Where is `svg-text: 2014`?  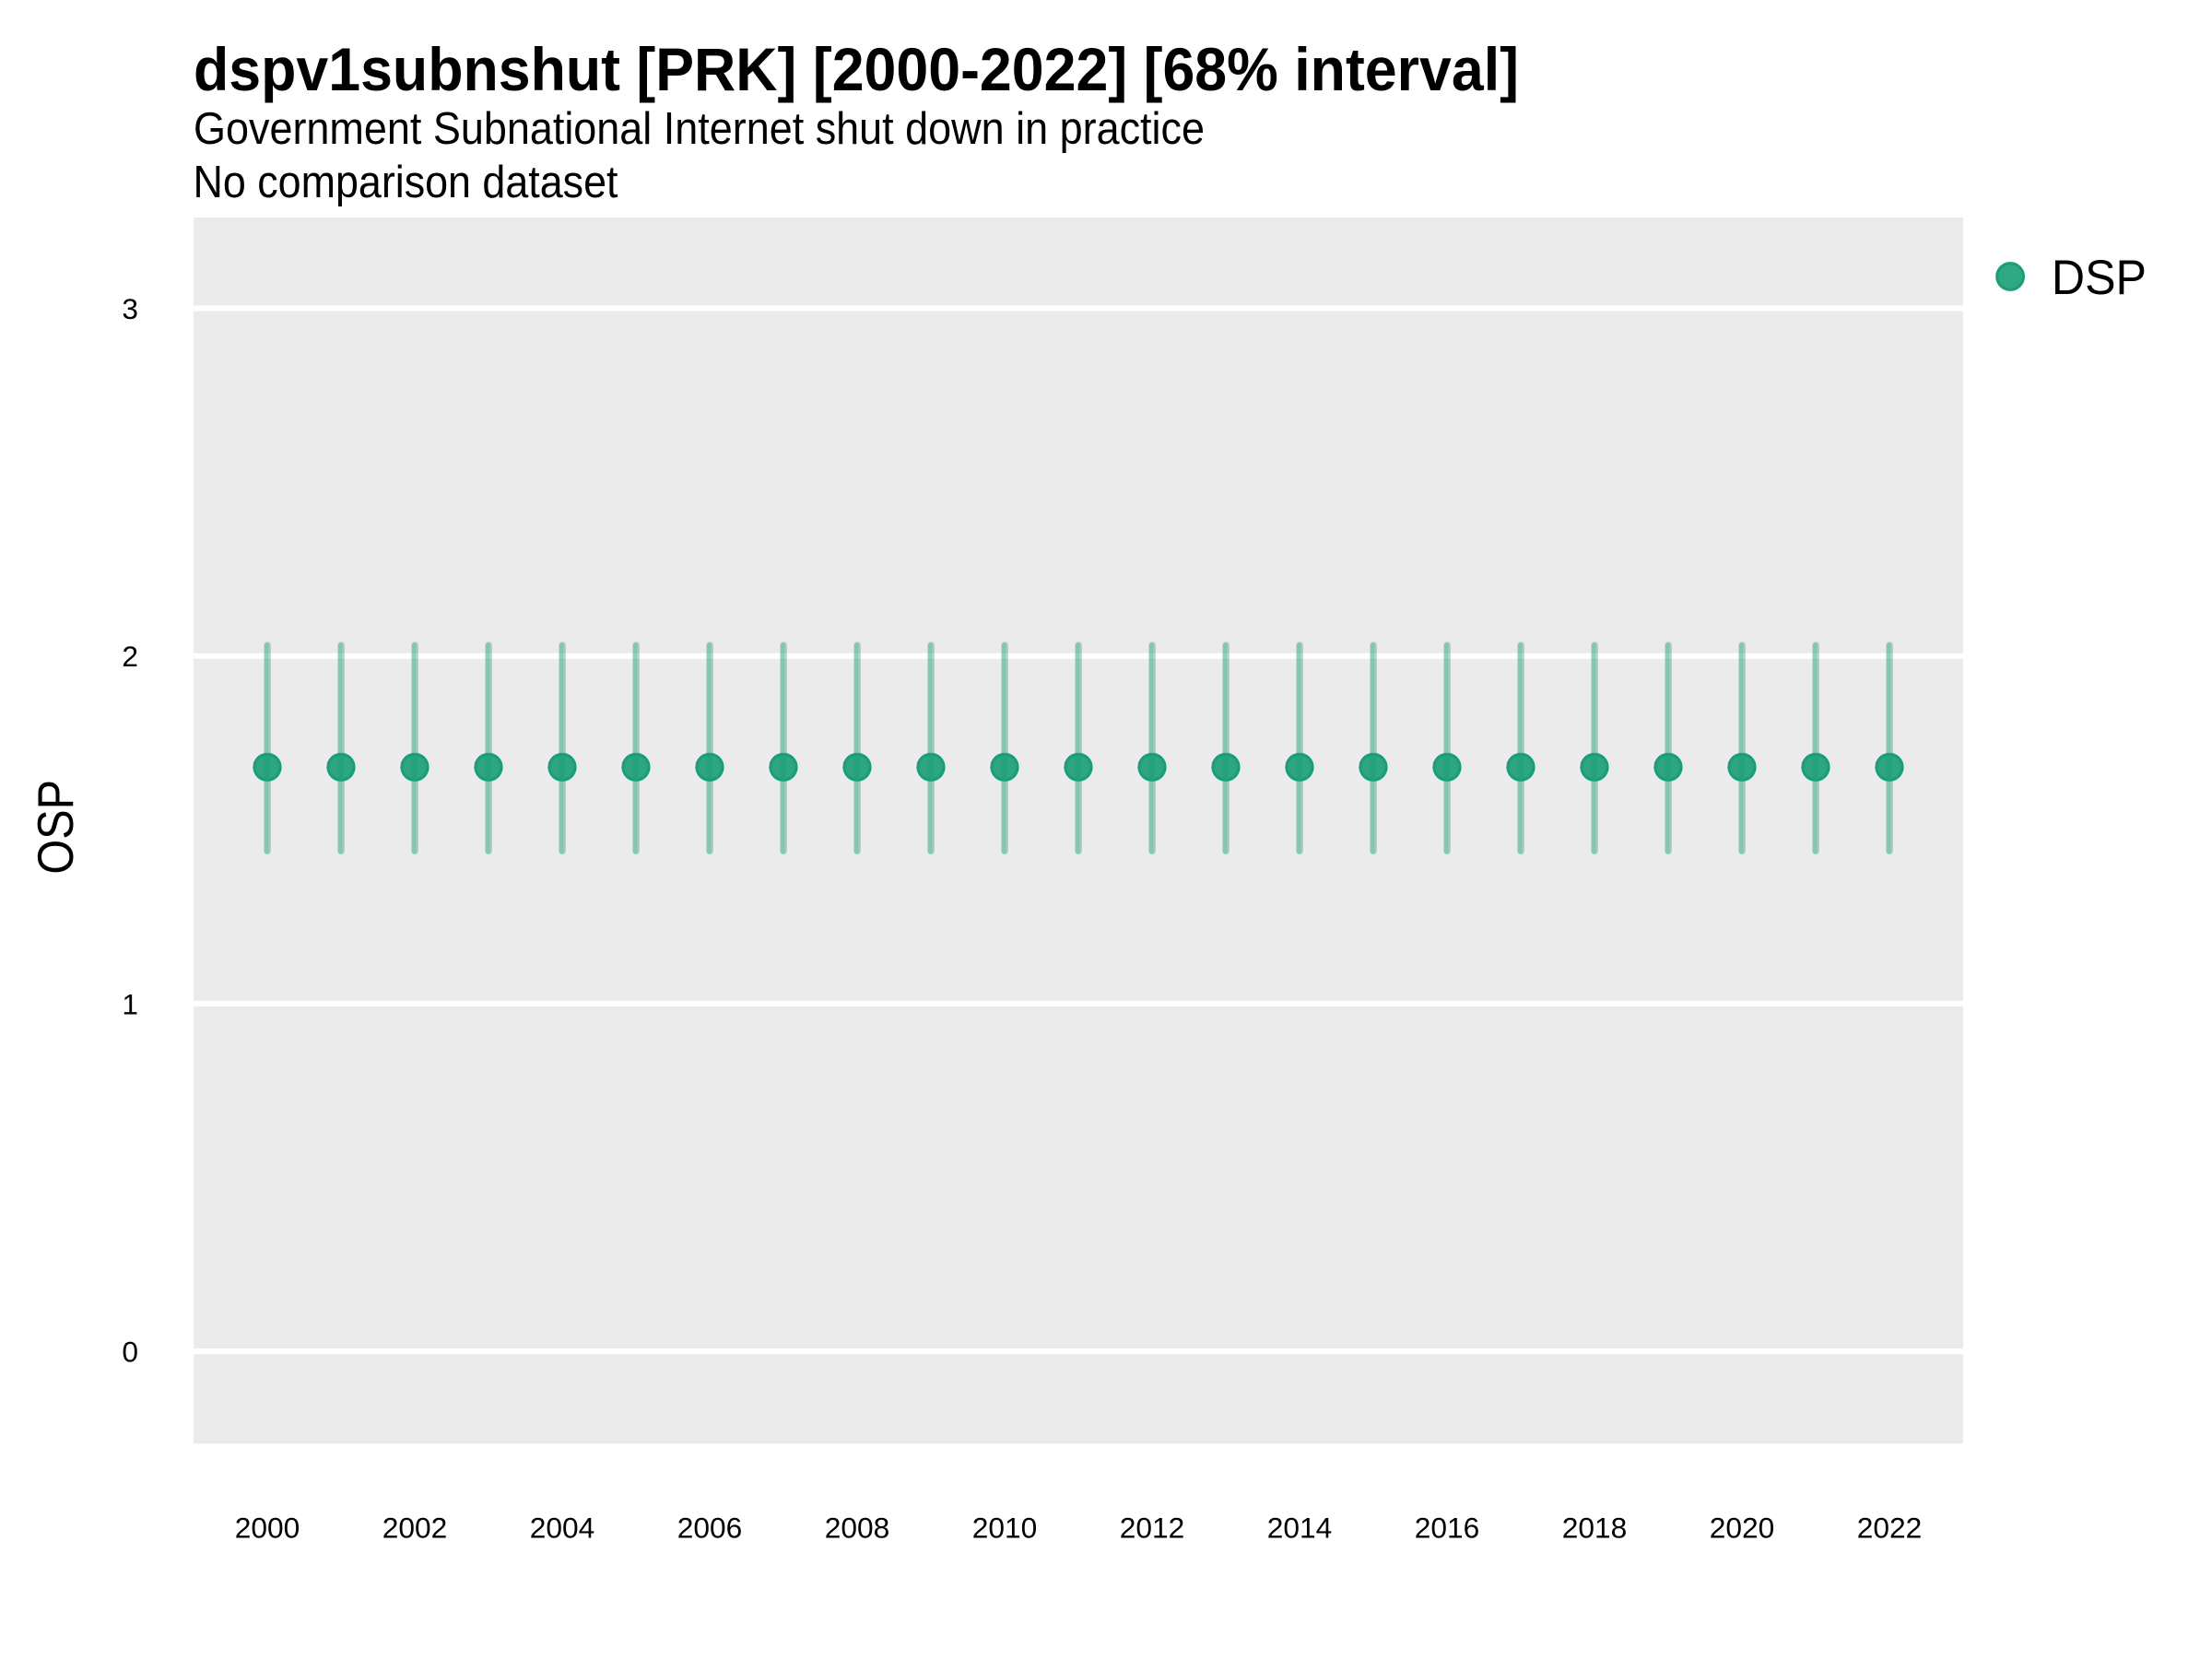 svg-text: 2014 is located at coordinates (1300, 1528).